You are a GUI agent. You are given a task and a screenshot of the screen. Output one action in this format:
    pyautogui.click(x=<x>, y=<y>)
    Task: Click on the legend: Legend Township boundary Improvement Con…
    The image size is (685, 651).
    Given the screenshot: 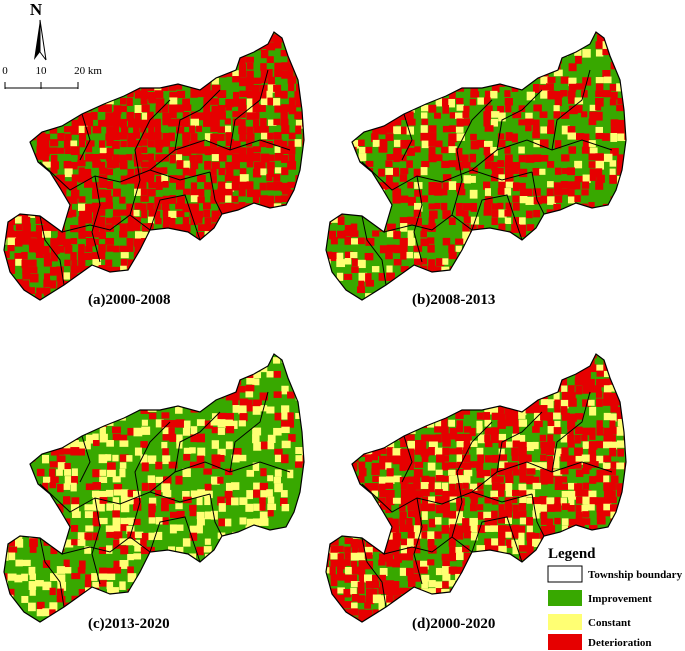 What is the action you would take?
    pyautogui.click(x=615, y=598)
    